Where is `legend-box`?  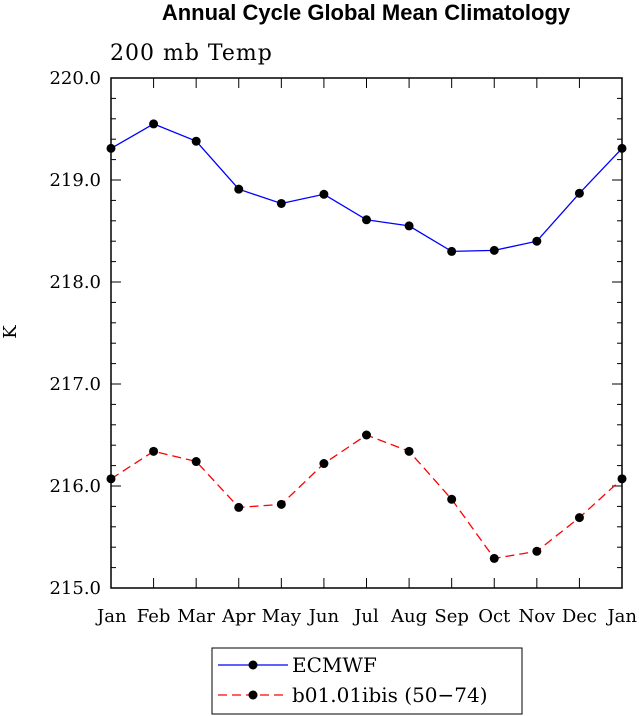 legend-box is located at coordinates (367, 681).